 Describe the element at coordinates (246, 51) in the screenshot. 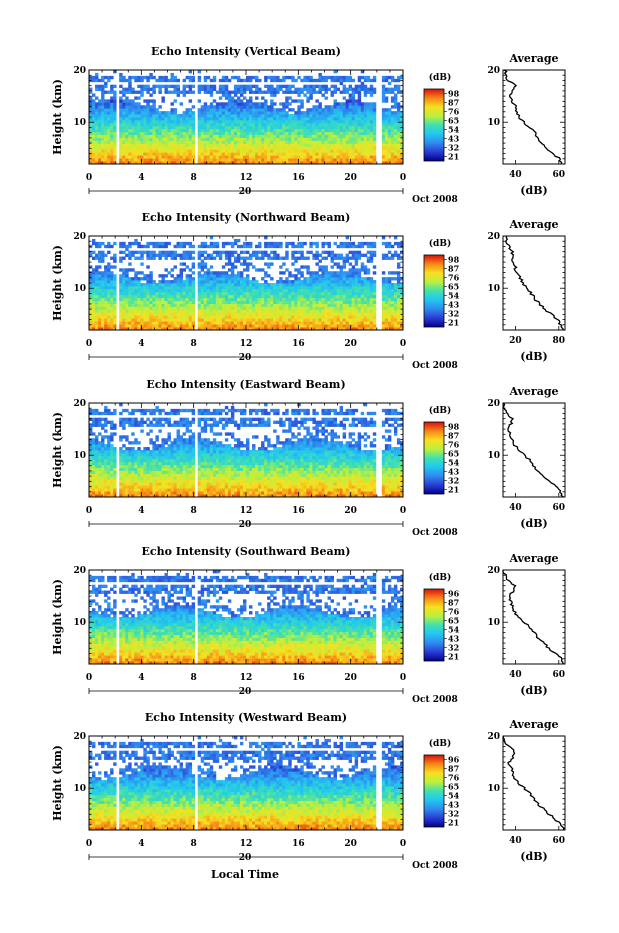

I see `panel-title: Echo Intensity (Vertical Beam)` at that location.